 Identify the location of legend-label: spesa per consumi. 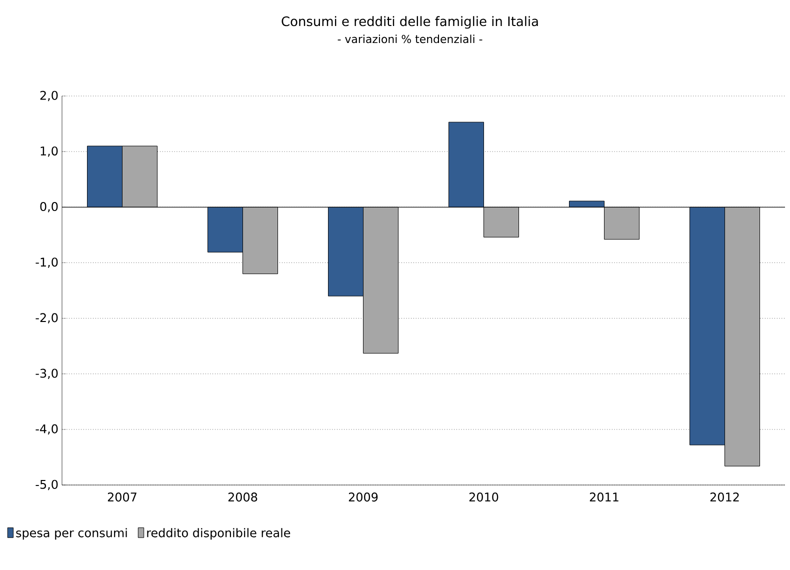
(71, 534).